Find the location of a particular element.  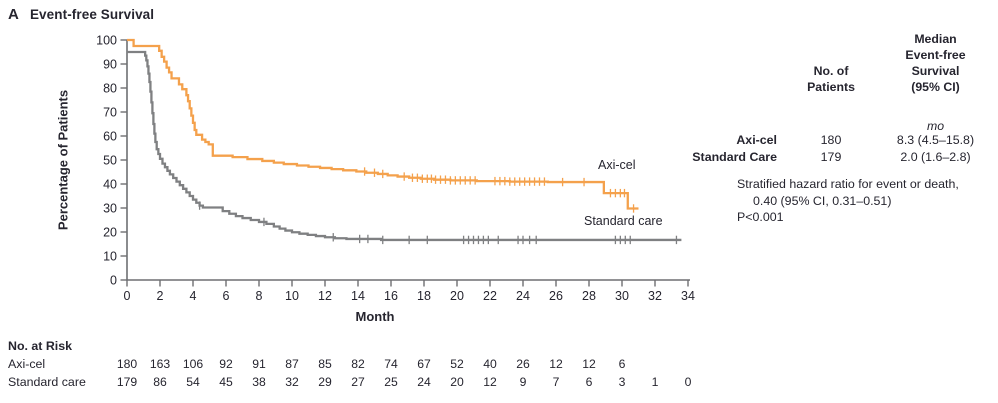

summary-header-median: Median Event-free Survival (95% CI) is located at coordinates (935, 63).